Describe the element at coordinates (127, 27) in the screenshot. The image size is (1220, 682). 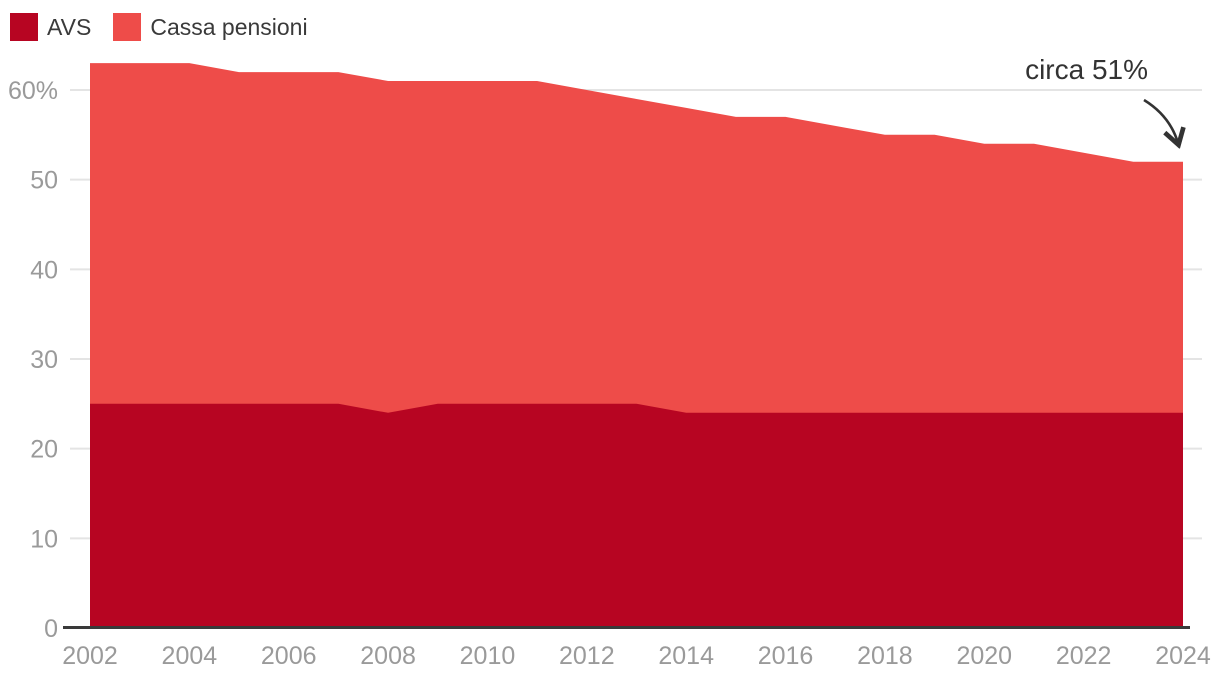
I see `cassa-pensioni-color-swatch` at that location.